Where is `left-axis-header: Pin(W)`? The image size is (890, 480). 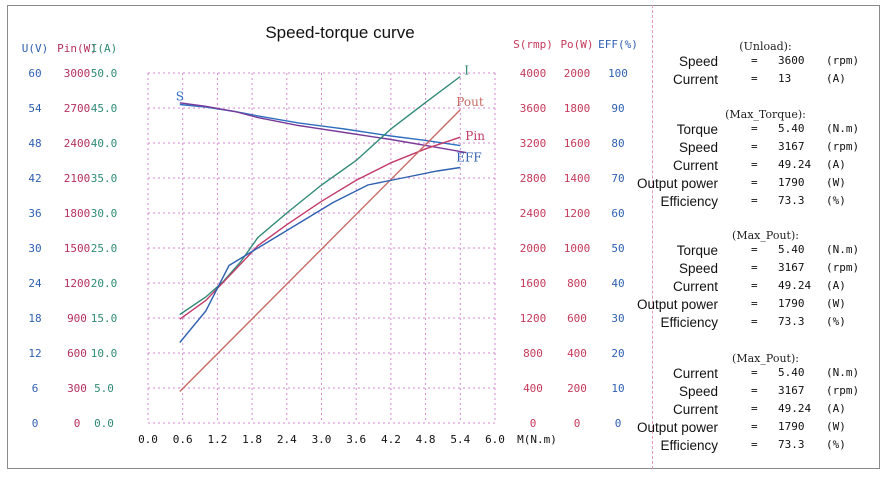
left-axis-header: Pin(W) is located at coordinates (77, 48).